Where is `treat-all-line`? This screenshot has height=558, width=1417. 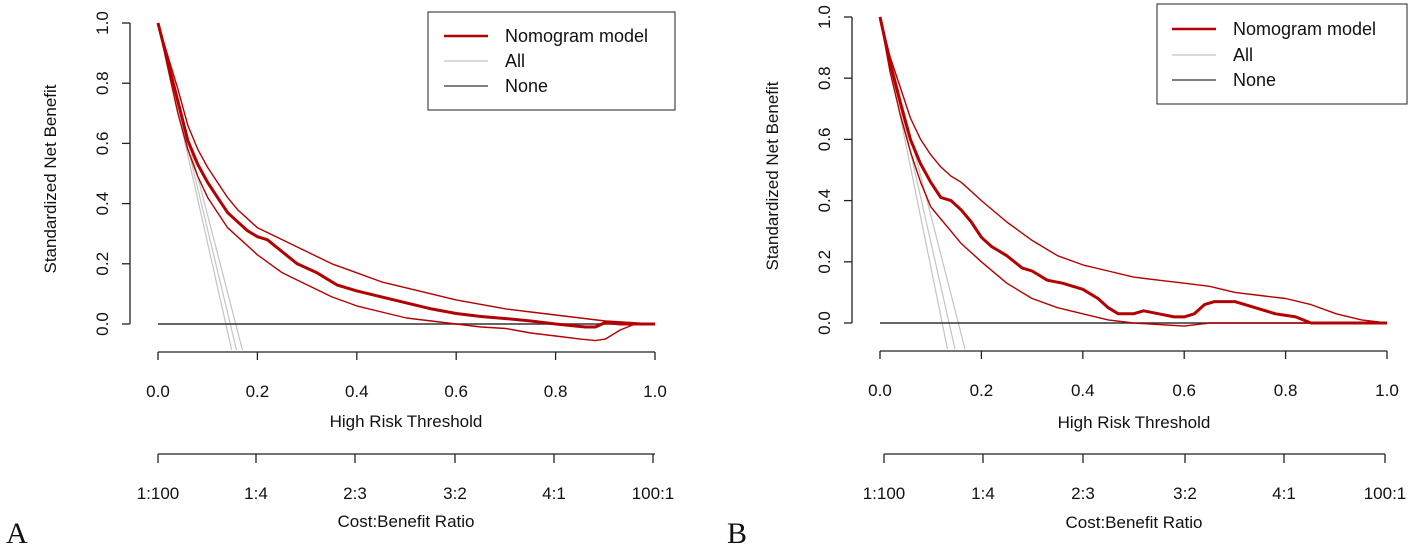 treat-all-line is located at coordinates (922, 182).